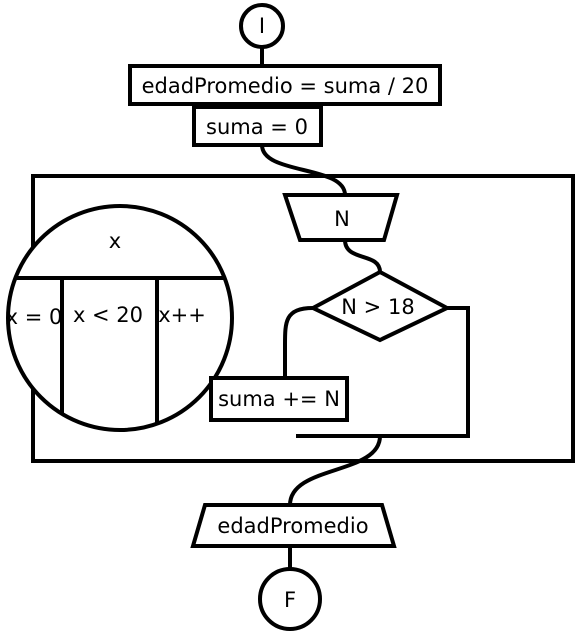 The image size is (579, 635). I want to click on decision-label: N > 18, so click(377, 307).